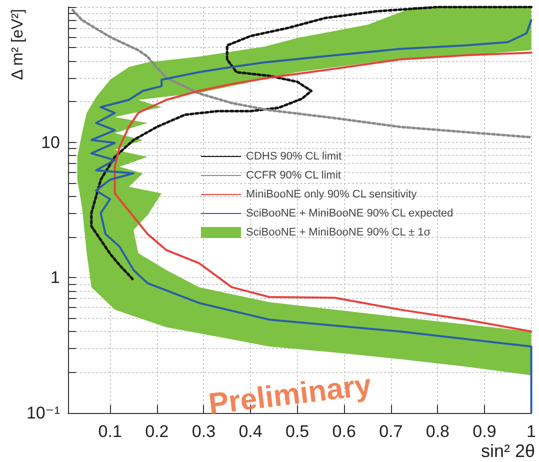 The width and height of the screenshot is (539, 462). What do you see at coordinates (294, 156) in the screenshot?
I see `legend-label: CDHS 90% CL limit` at bounding box center [294, 156].